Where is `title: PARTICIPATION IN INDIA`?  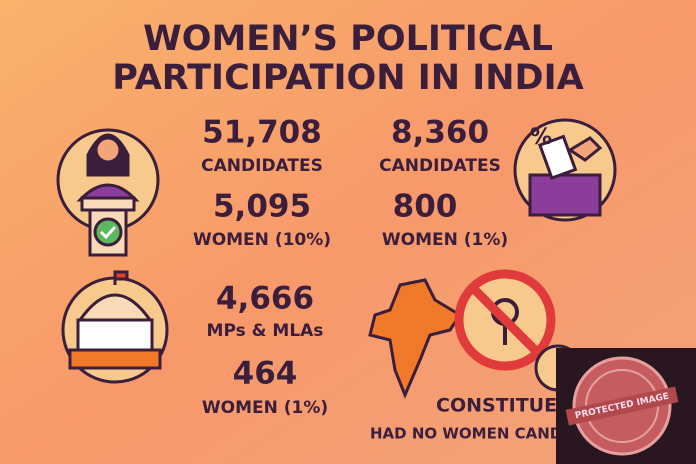
title: PARTICIPATION IN INDIA is located at coordinates (347, 78).